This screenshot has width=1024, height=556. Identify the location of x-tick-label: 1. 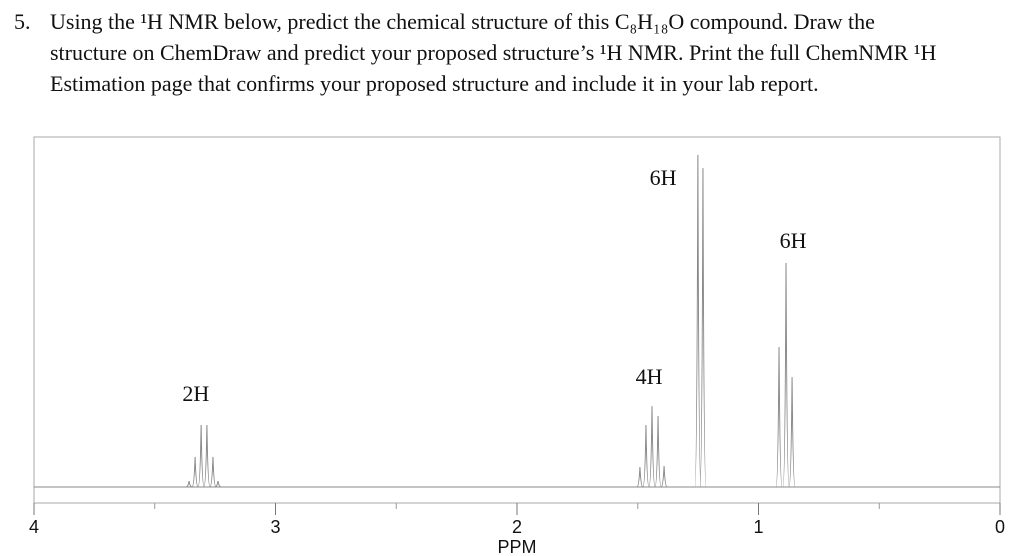
(758, 527).